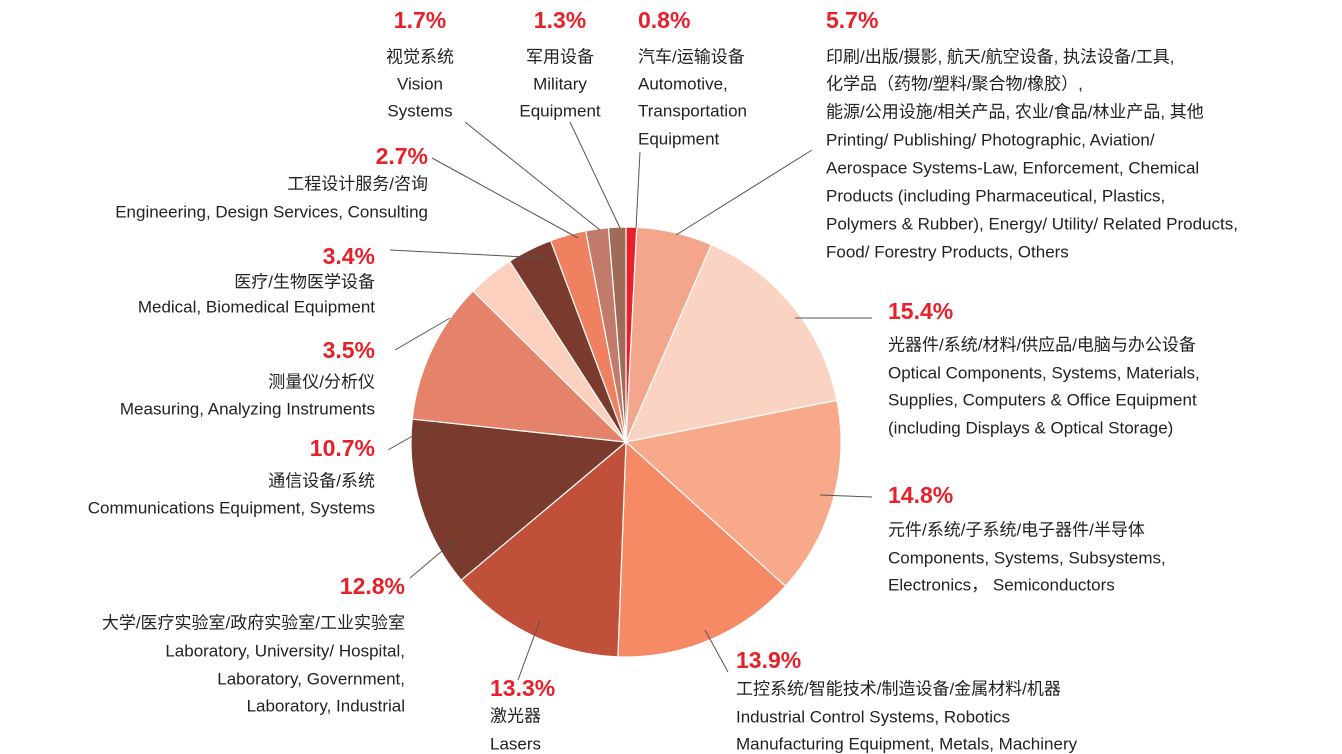 The width and height of the screenshot is (1342, 754). Describe the element at coordinates (768, 660) in the screenshot. I see `value-label: 13.9%` at that location.